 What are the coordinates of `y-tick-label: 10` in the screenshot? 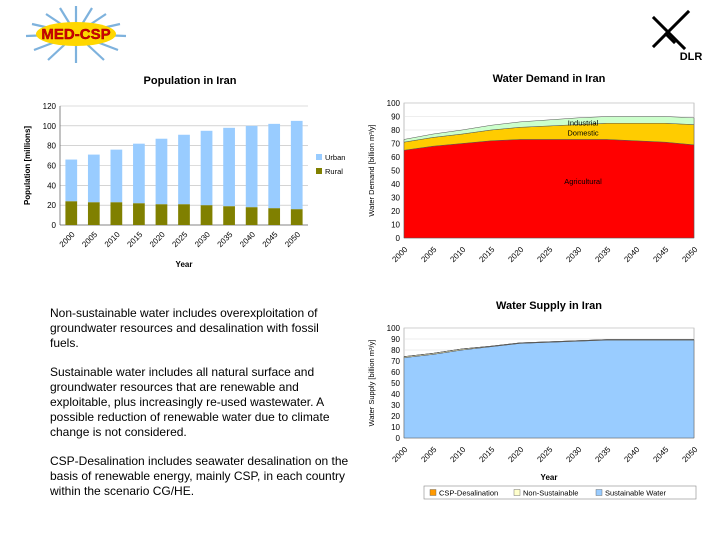 It's located at (395, 225).